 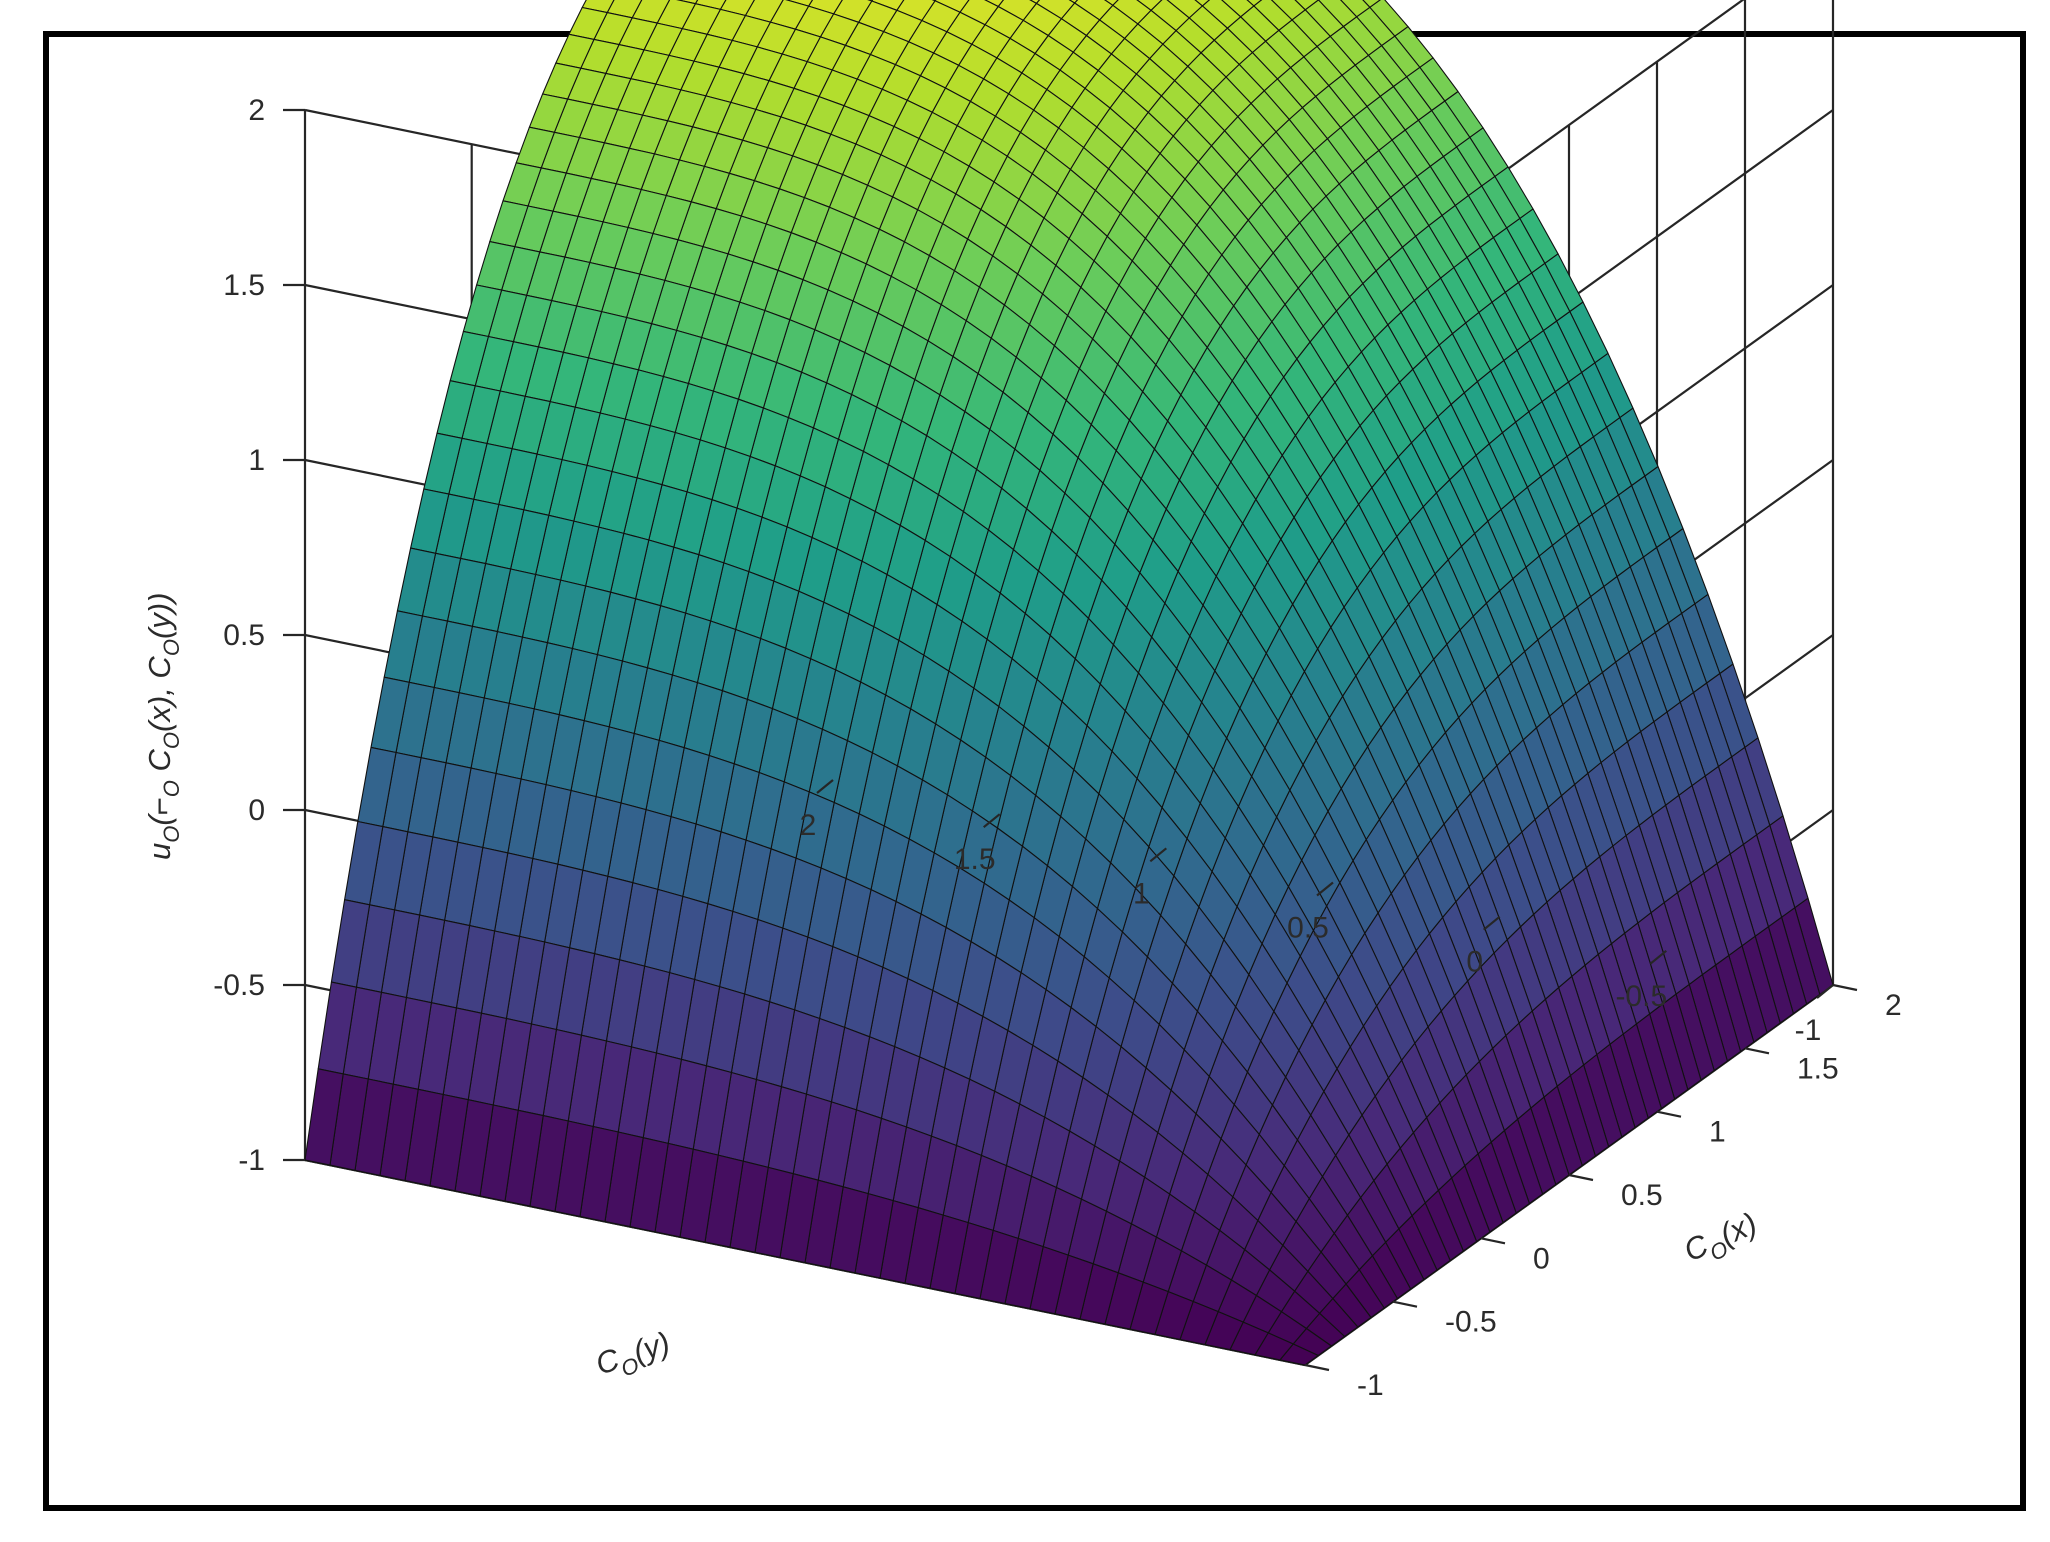 What do you see at coordinates (1722, 1240) in the screenshot?
I see `x-axis-label: CO(x)` at bounding box center [1722, 1240].